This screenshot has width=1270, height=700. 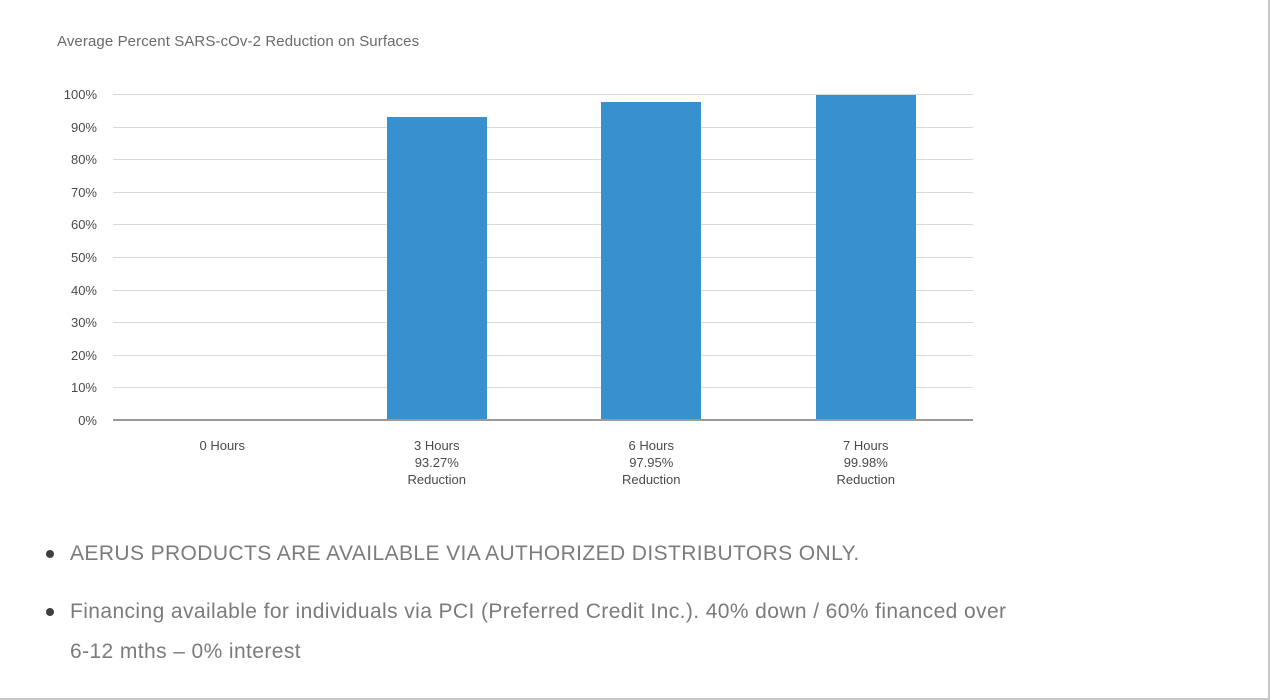 I want to click on y-tick-label: 10%, so click(x=83, y=388).